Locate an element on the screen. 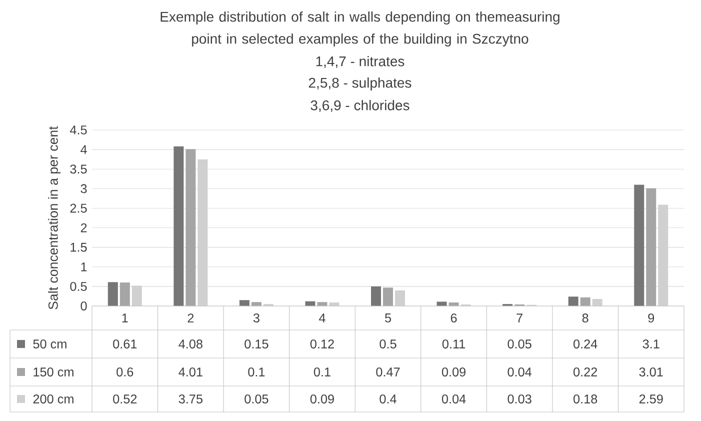 Image resolution: width=701 pixels, height=421 pixels. chart-title: Exemple distribution of salt in walls depending on themeasuring point in selected examples of the building in Szczytno is located at coordinates (360, 29).